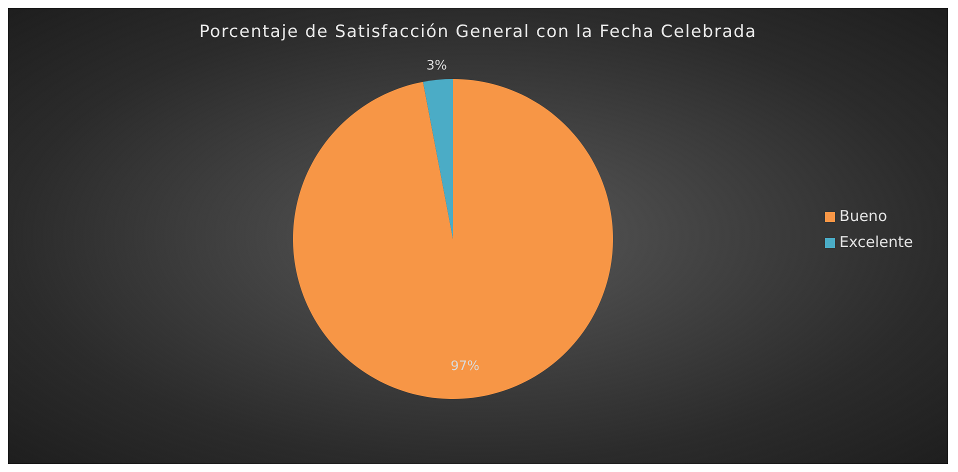 This screenshot has height=472, width=958. What do you see at coordinates (465, 366) in the screenshot?
I see `data-label: 97%` at bounding box center [465, 366].